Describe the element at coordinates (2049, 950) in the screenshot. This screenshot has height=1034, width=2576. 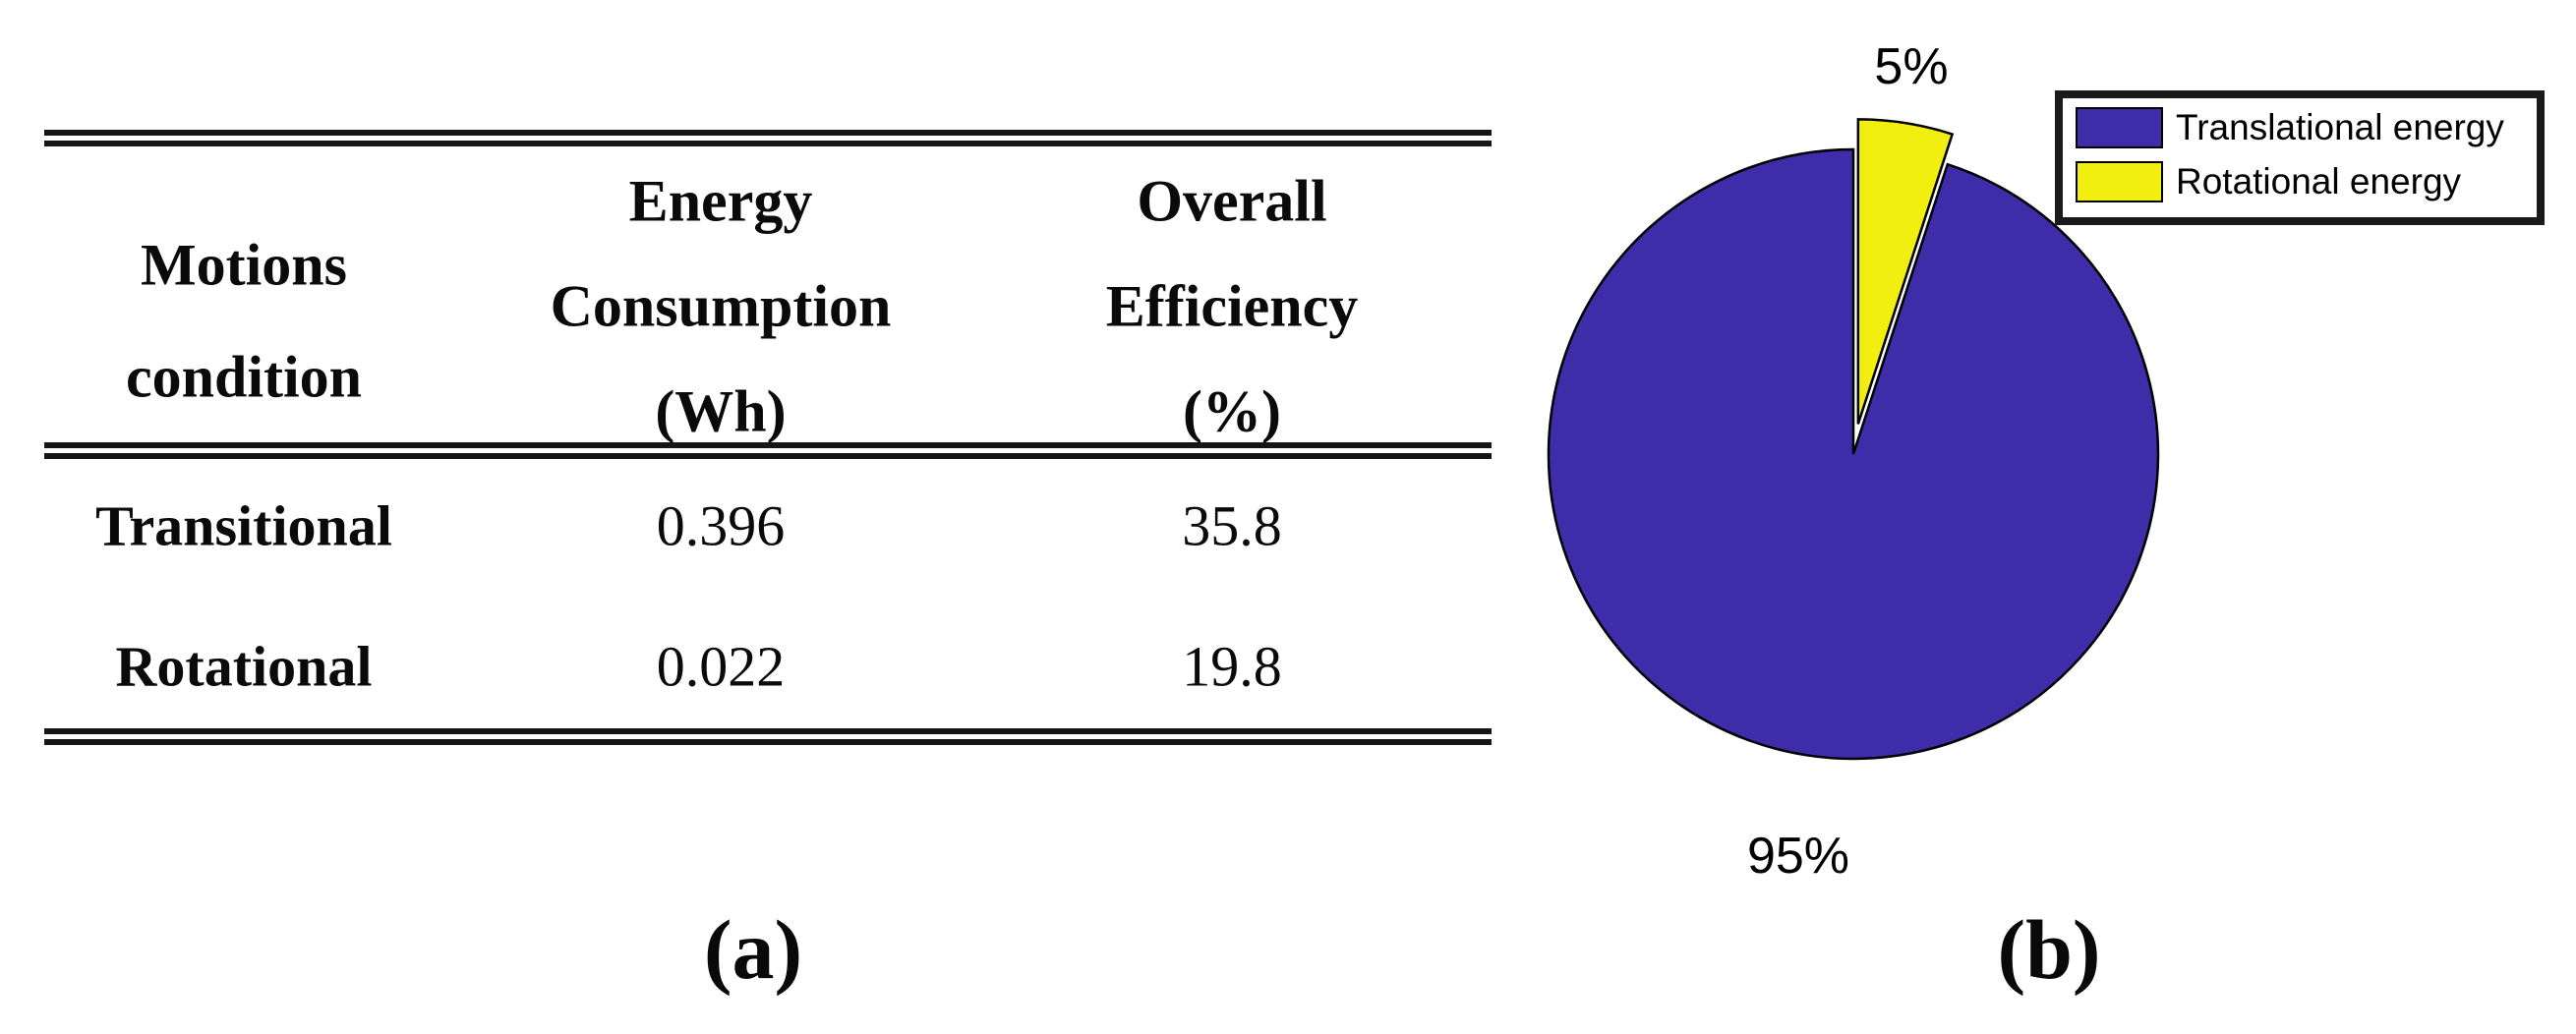
I see `caption-b: (b)` at that location.